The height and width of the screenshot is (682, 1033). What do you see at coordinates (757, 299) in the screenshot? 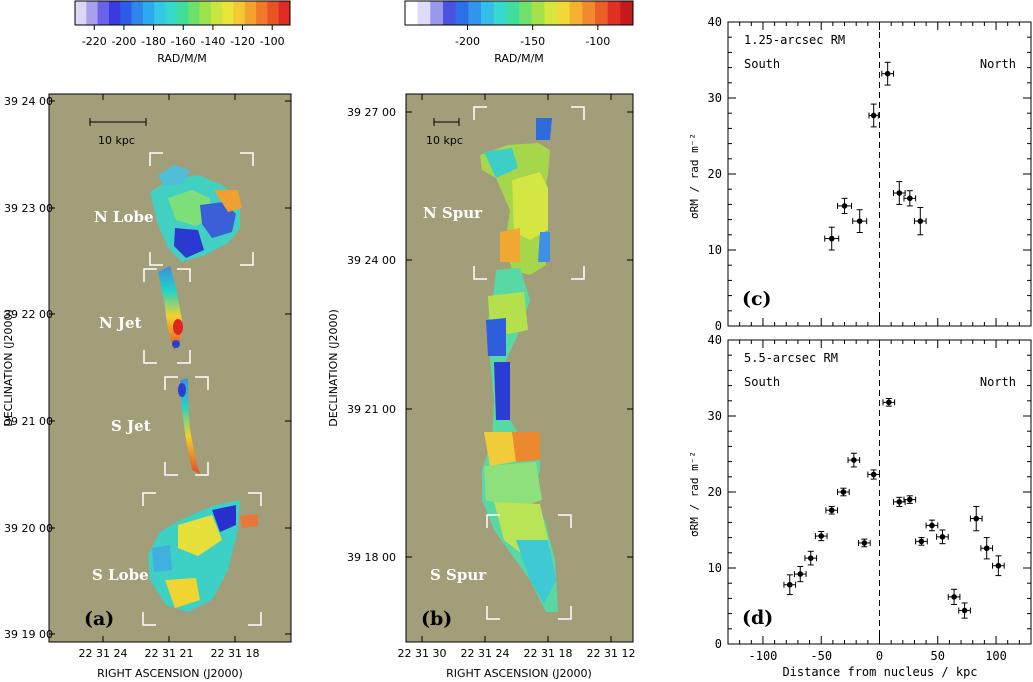
I see `plot-c-tag: (c)` at bounding box center [757, 299].